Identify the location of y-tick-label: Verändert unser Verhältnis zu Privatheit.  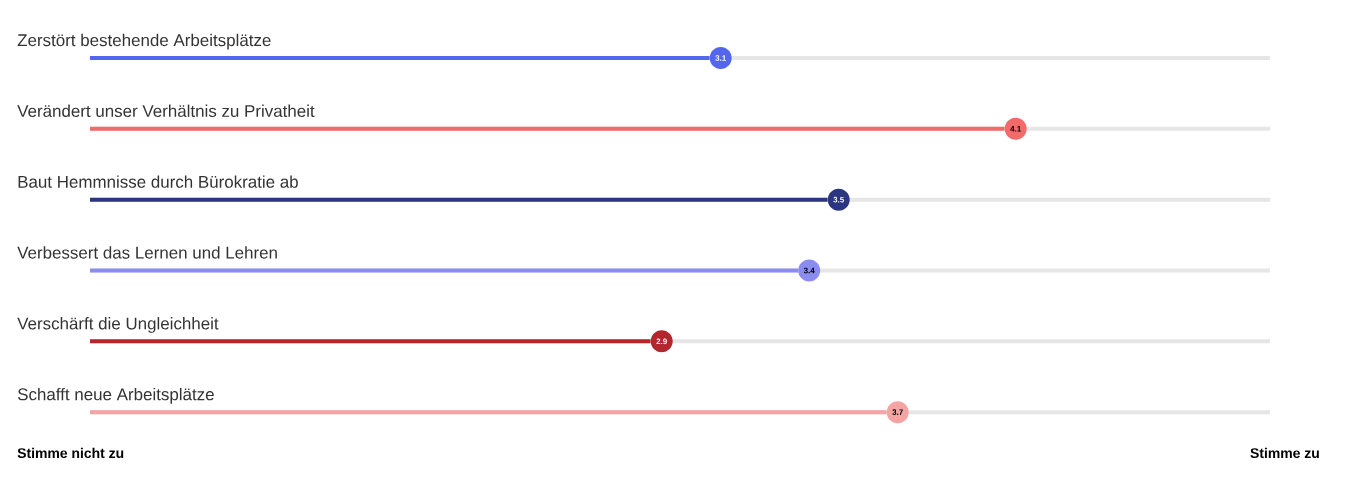
(166, 111).